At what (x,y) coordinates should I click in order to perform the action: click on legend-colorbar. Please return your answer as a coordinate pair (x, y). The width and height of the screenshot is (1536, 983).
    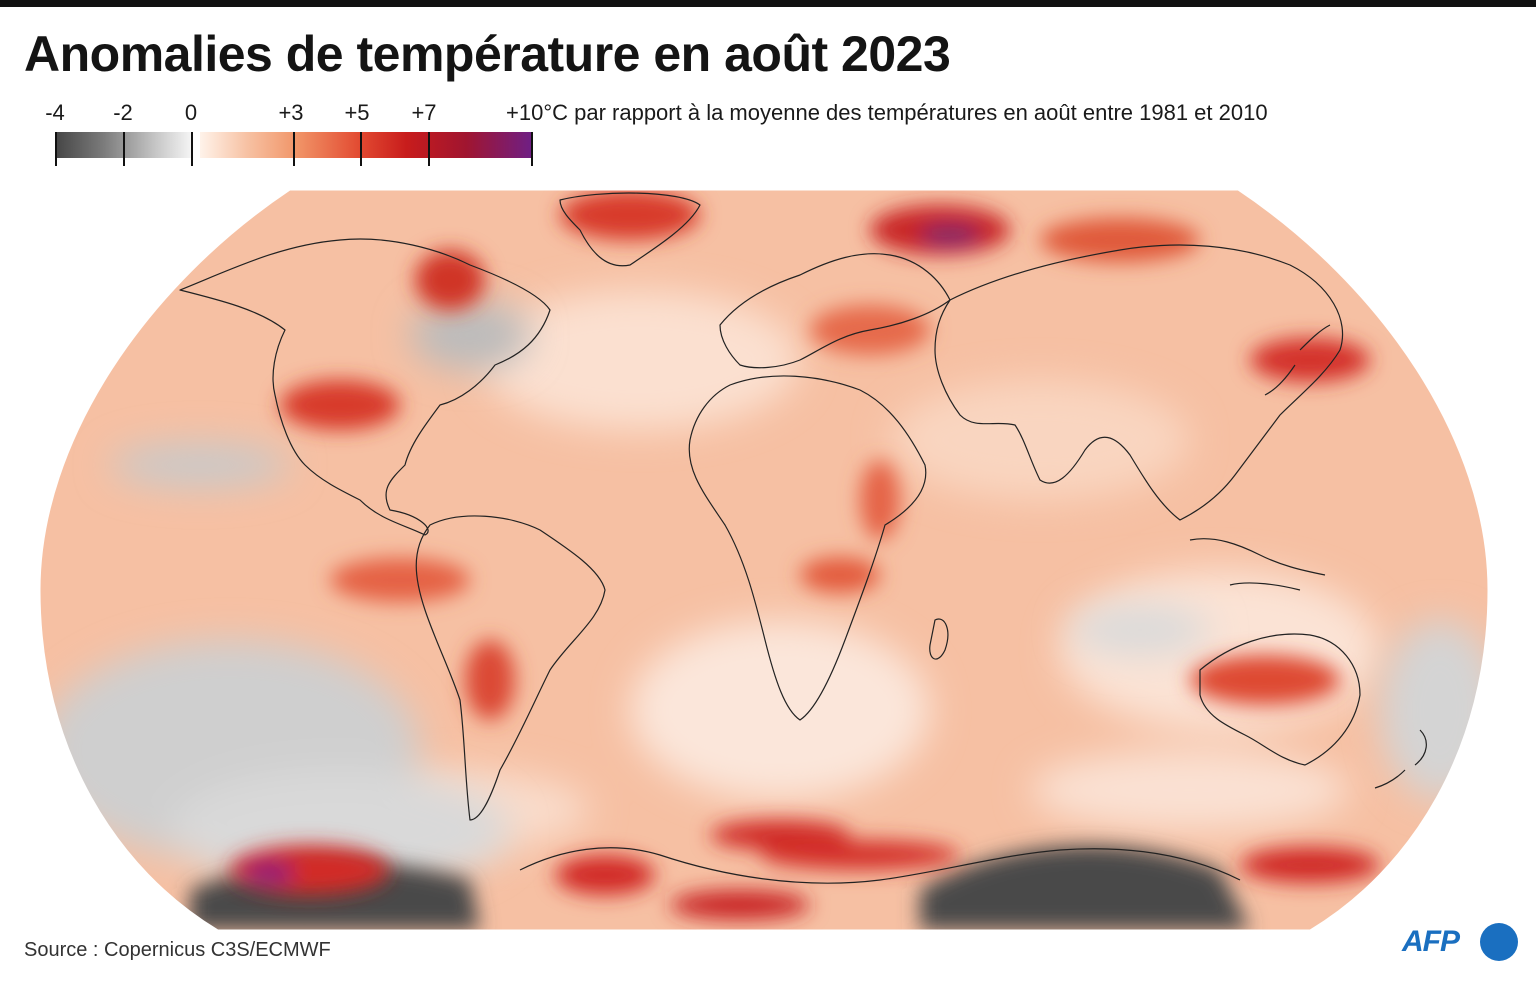
    Looking at the image, I should click on (294, 149).